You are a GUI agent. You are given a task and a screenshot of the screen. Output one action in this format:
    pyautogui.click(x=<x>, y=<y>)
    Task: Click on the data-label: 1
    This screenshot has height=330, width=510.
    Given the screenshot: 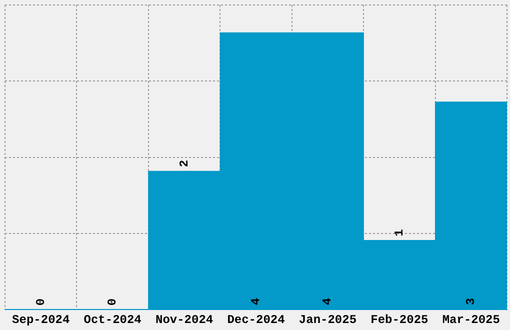 What is the action you would take?
    pyautogui.click(x=399, y=232)
    